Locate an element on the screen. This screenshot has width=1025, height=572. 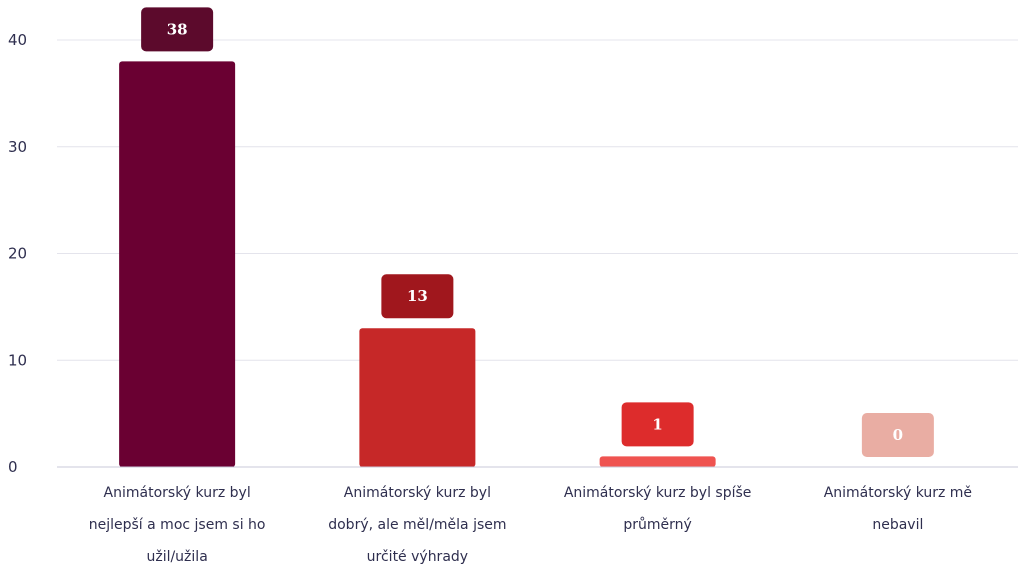
y-tick-label: 10 is located at coordinates (17, 360).